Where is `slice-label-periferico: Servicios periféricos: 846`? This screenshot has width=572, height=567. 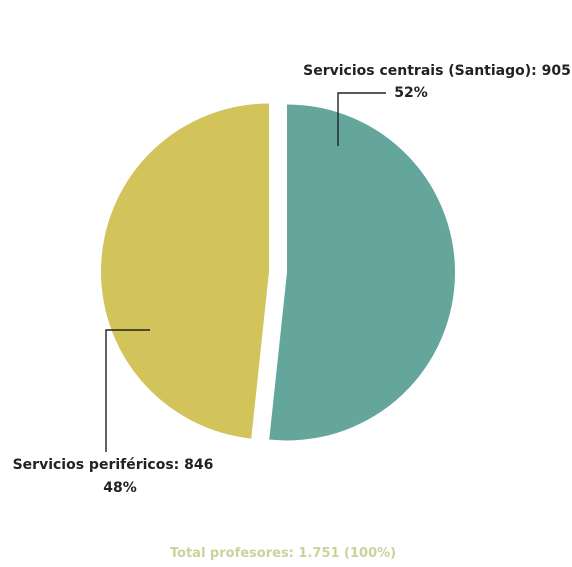
slice-label-periferico: Servicios periféricos: 846 is located at coordinates (113, 465).